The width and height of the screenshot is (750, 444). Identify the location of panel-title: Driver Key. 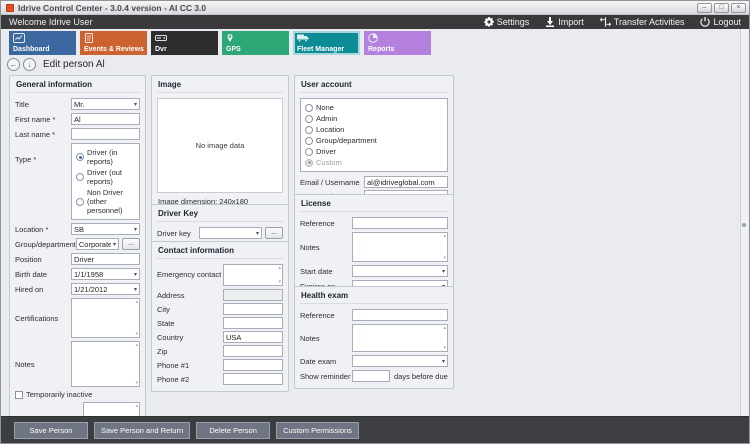
(220, 215).